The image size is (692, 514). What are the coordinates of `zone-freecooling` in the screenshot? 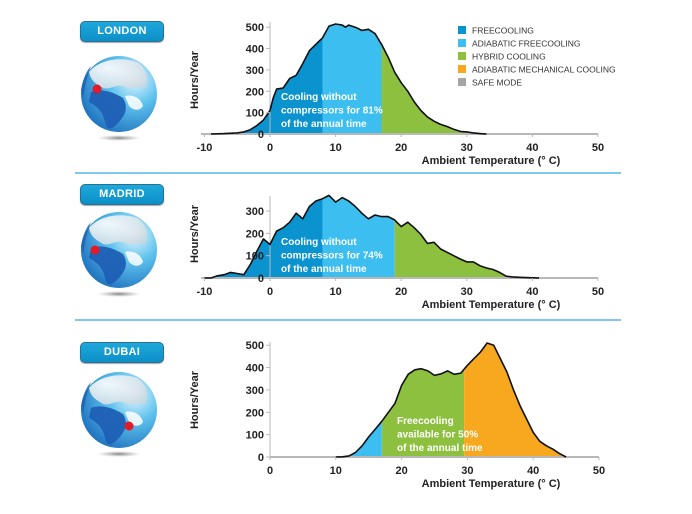 It's located at (263, 236).